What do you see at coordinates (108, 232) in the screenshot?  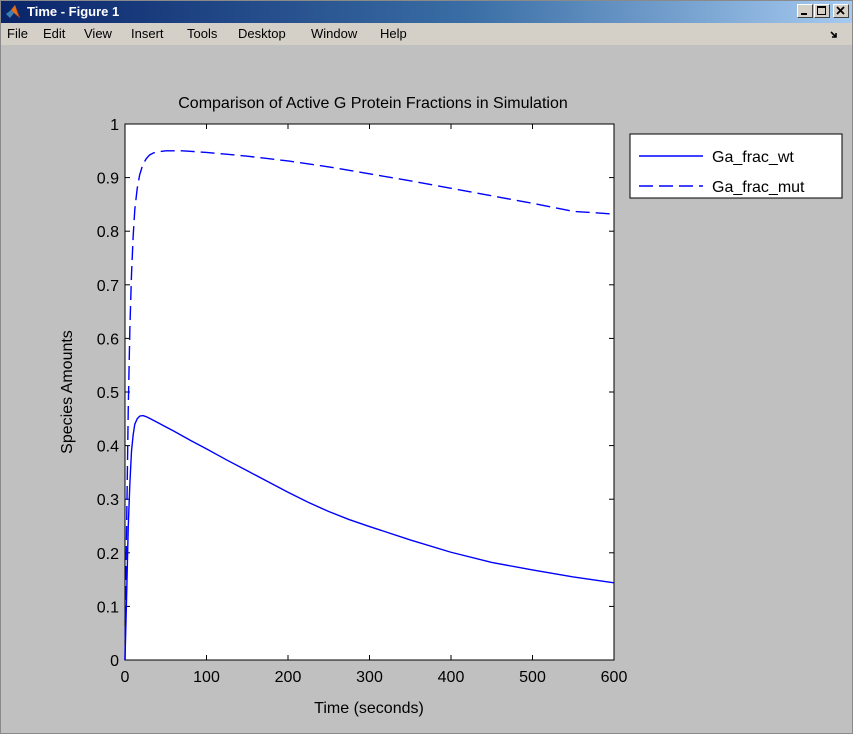 I see `y-tick-label: 0.8` at bounding box center [108, 232].